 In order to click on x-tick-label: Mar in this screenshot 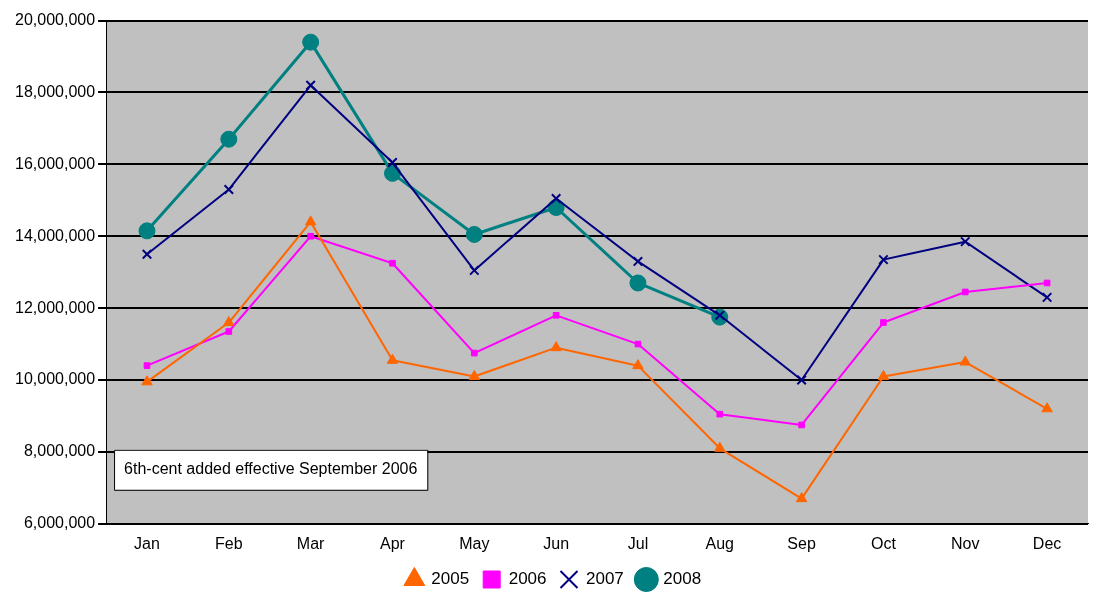, I will do `click(311, 543)`.